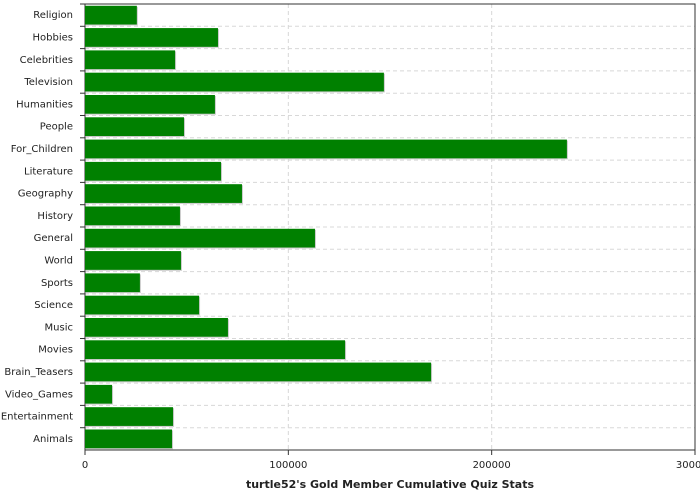 Image resolution: width=700 pixels, height=500 pixels. I want to click on x-tick-label: 300000, so click(688, 465).